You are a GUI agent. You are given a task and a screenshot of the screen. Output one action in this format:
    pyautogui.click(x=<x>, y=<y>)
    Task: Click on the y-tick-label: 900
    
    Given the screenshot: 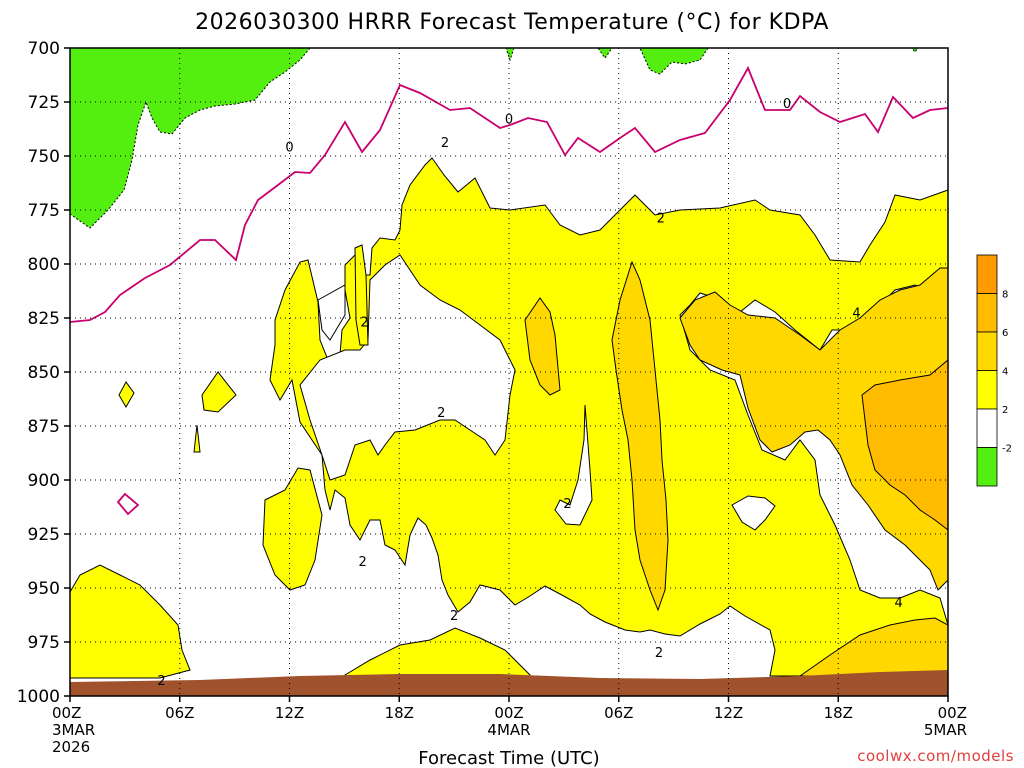 What is the action you would take?
    pyautogui.click(x=44, y=481)
    